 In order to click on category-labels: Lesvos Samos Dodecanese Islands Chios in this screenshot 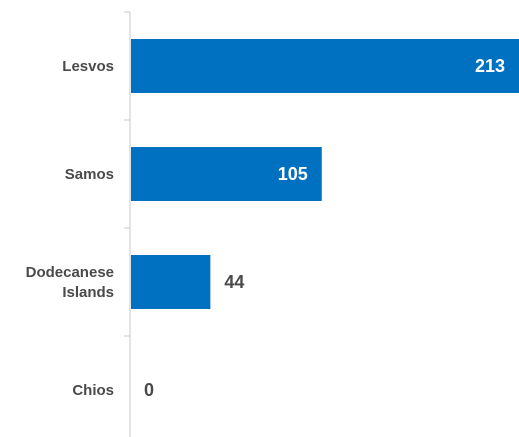, I will do `click(70, 228)`.